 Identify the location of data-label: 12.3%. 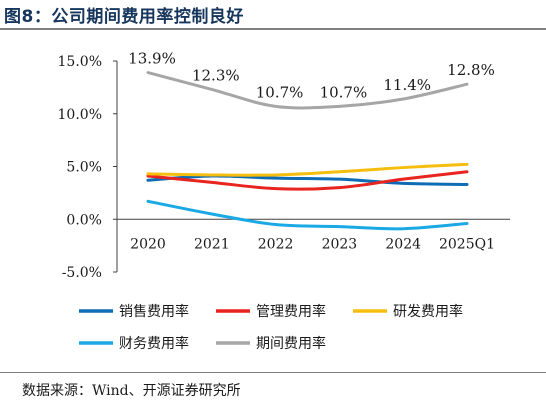
(216, 75).